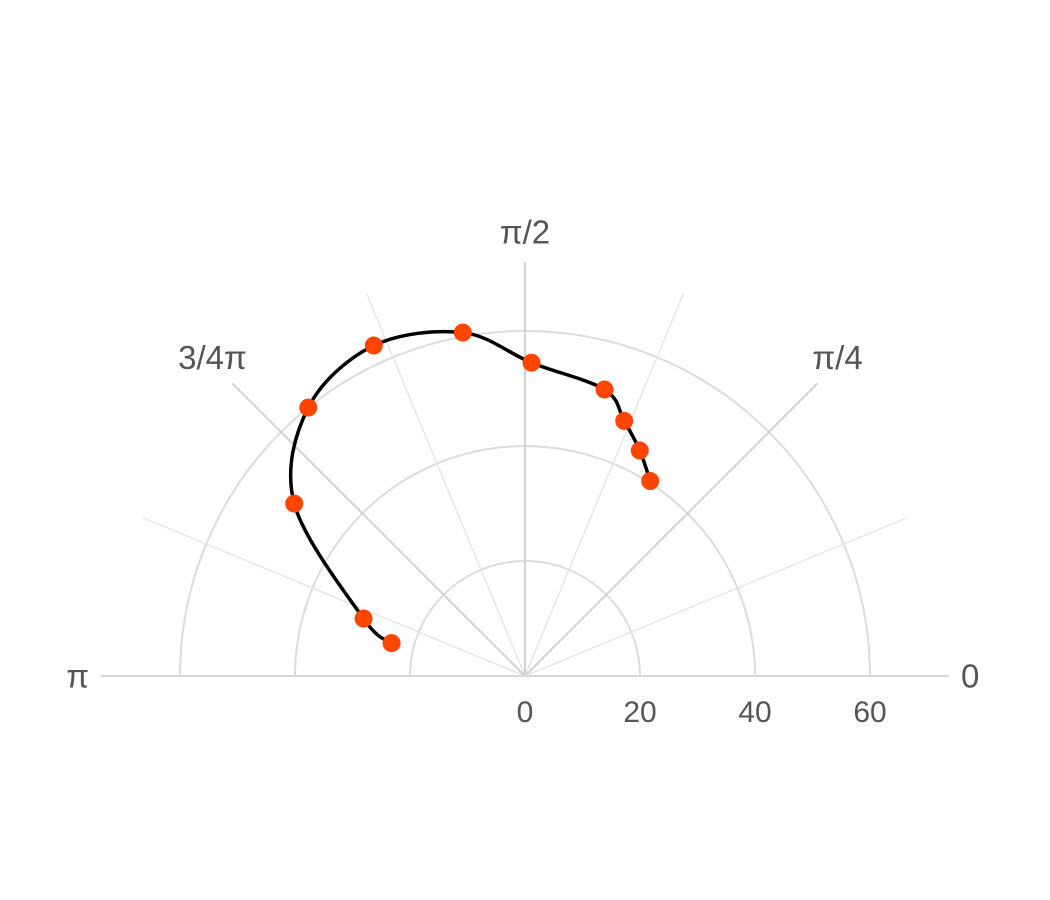 The height and width of the screenshot is (900, 1050). Describe the element at coordinates (77, 676) in the screenshot. I see `angular-tick-label-4: π` at that location.